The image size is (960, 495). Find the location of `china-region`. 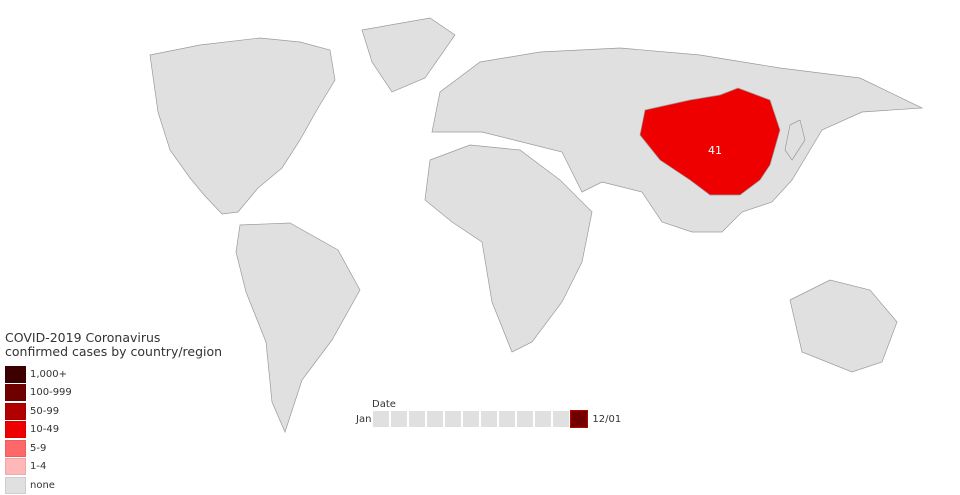

china-region is located at coordinates (710, 141).